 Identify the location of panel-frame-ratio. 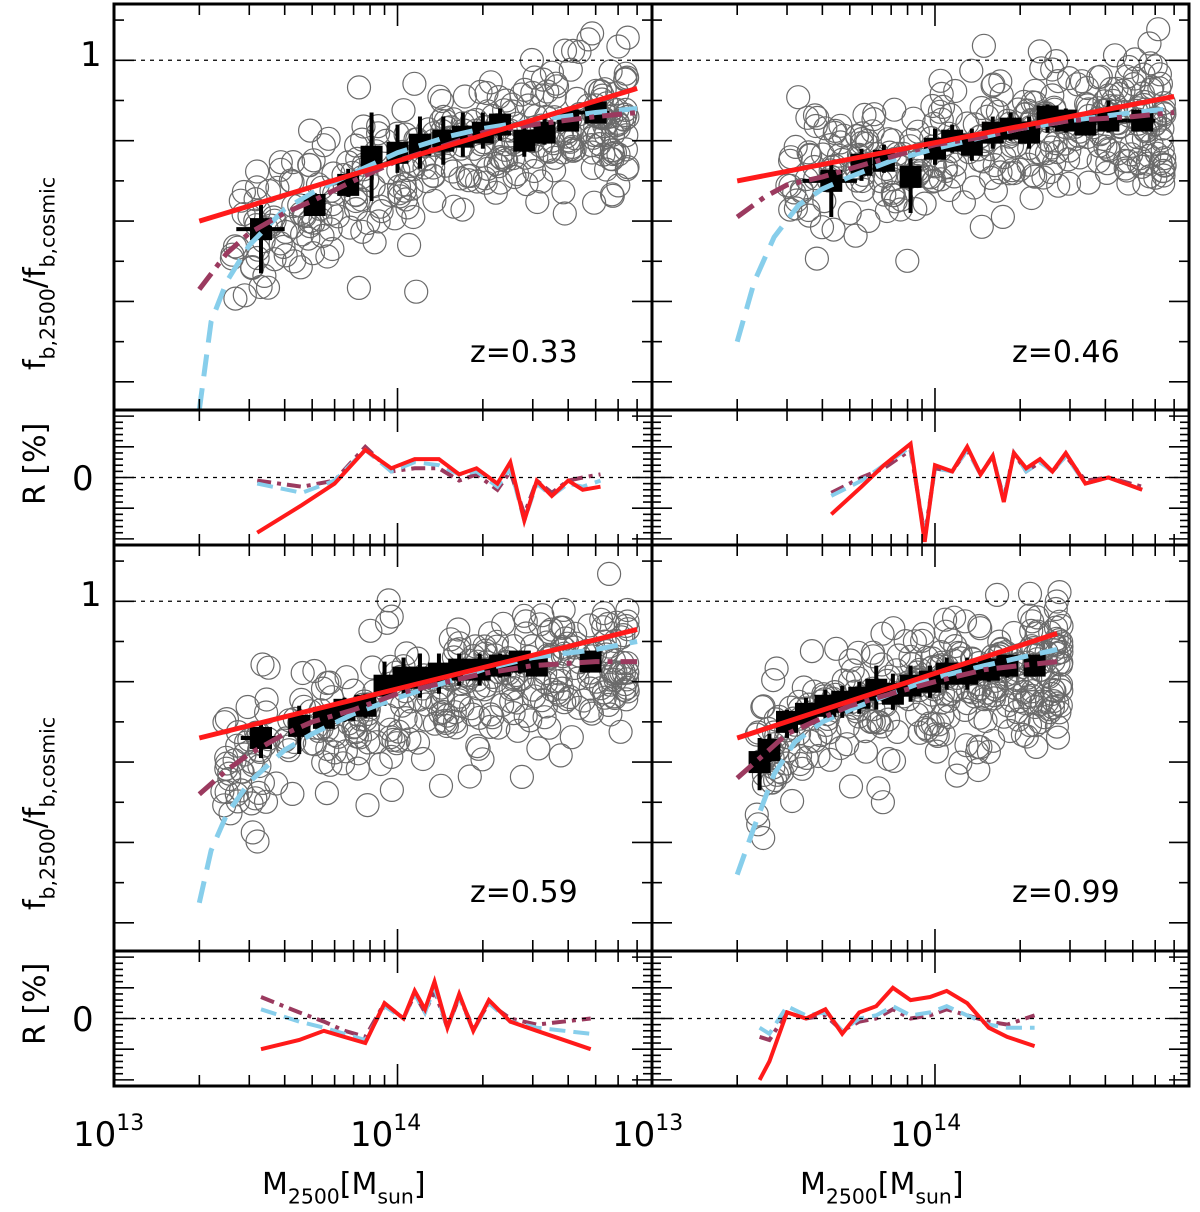
(383, 1018).